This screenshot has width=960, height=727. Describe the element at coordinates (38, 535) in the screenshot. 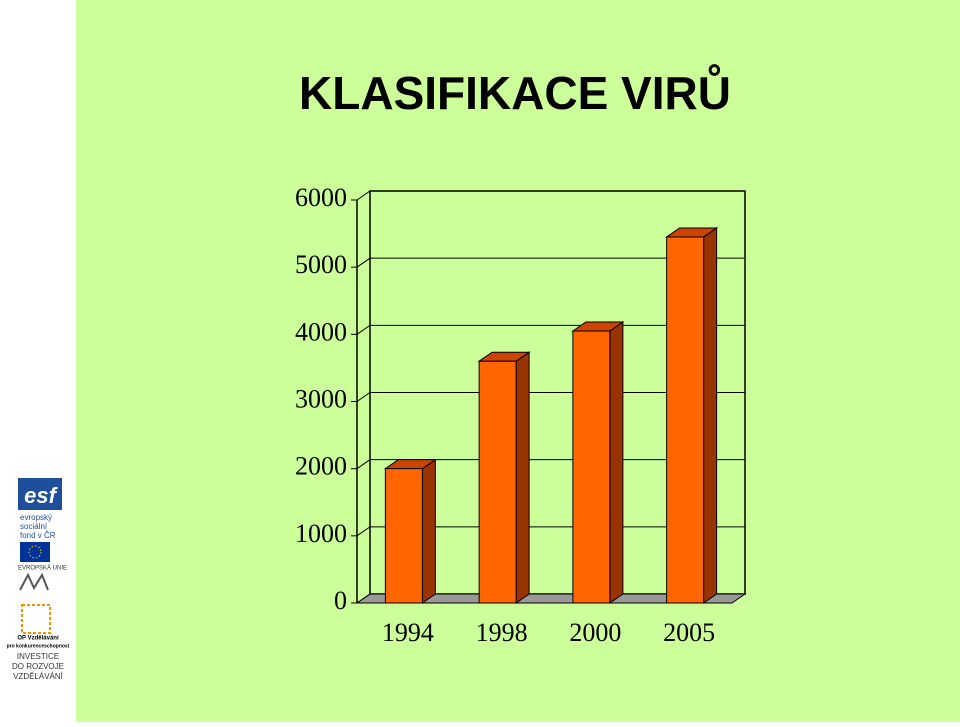

I see `esf-line: fond v ČR` at that location.